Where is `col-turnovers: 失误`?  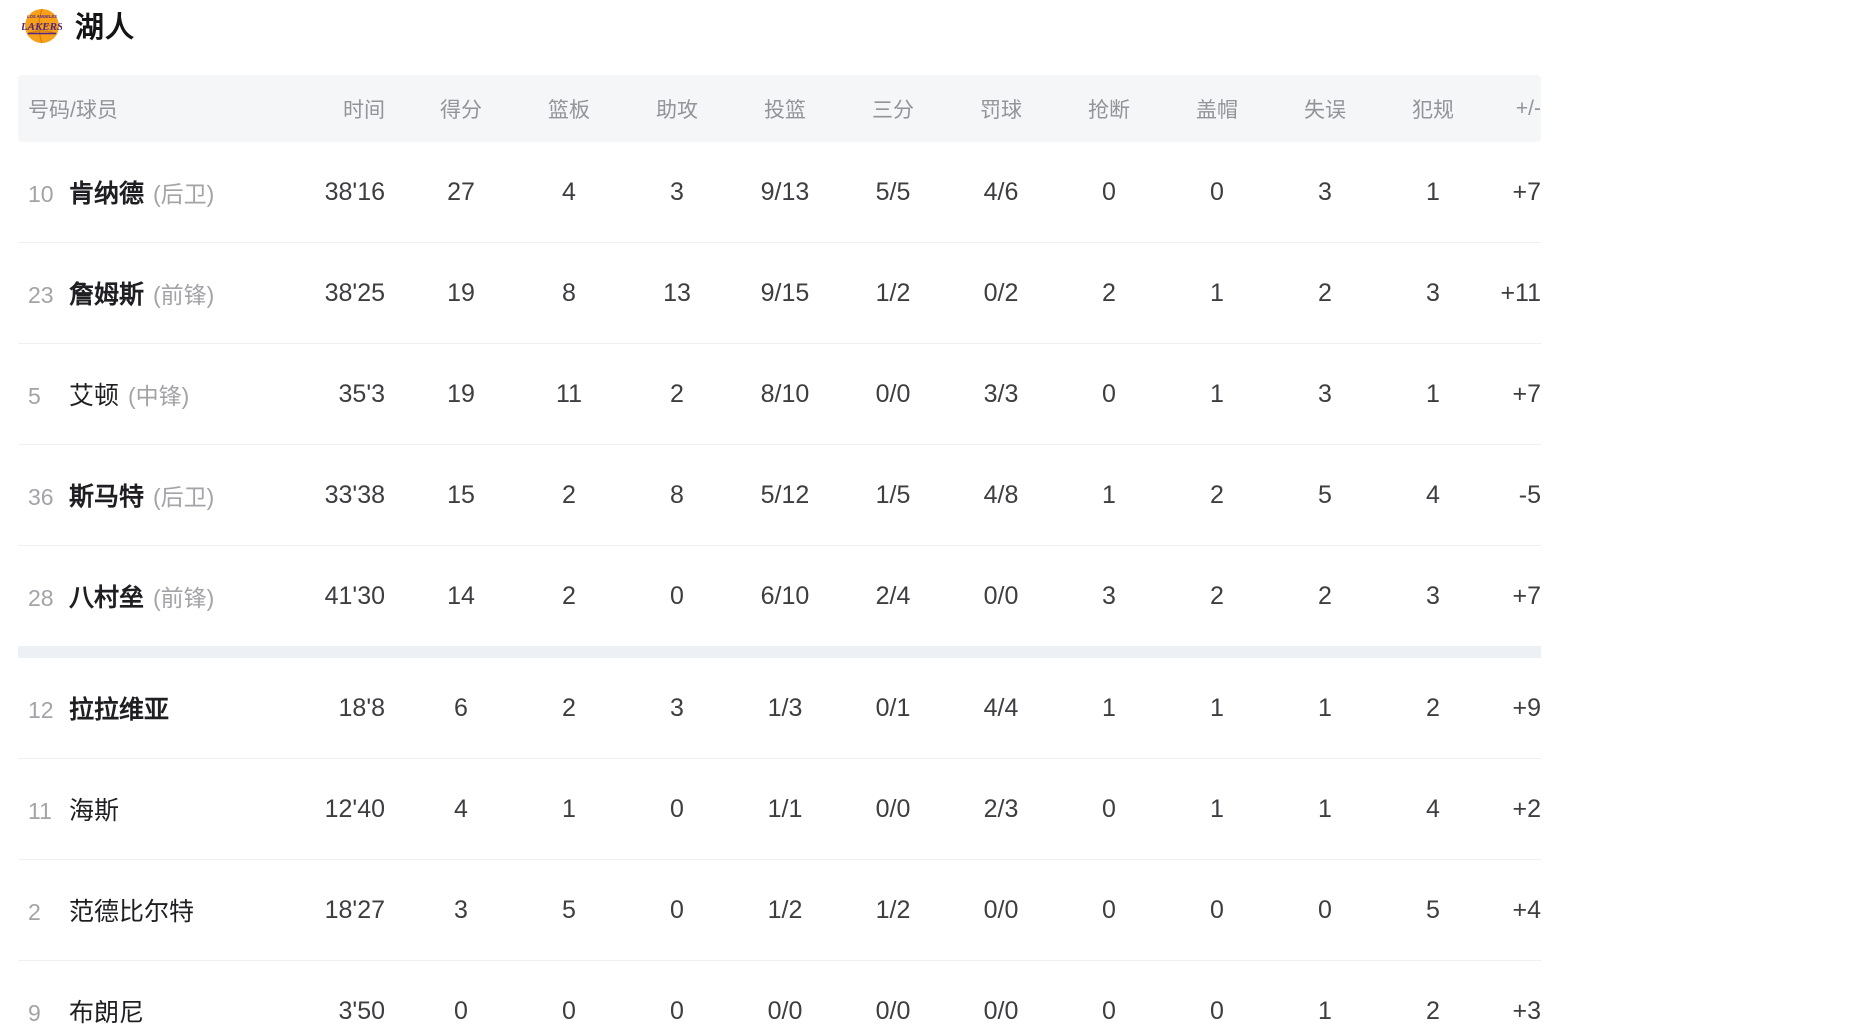 col-turnovers: 失误 is located at coordinates (1325, 110).